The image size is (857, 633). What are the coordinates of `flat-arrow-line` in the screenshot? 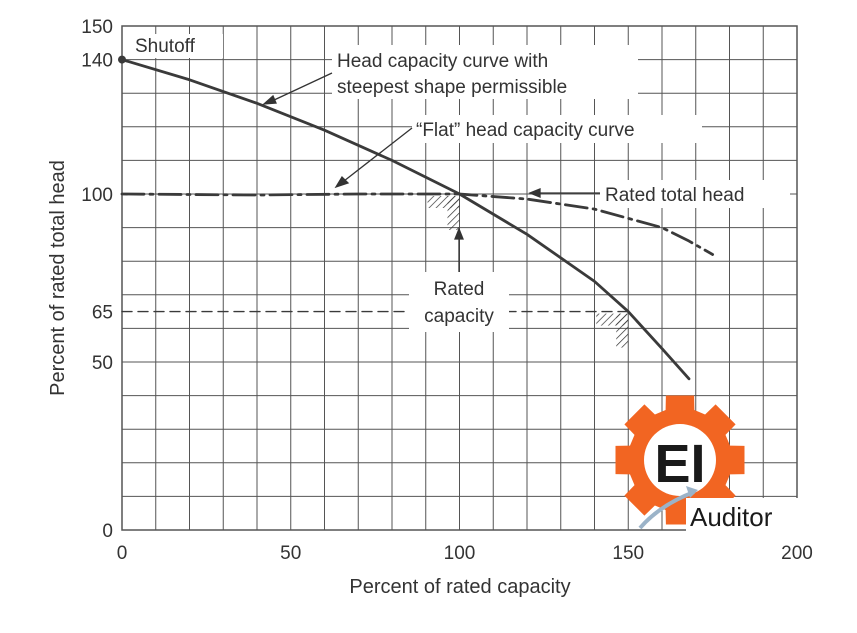 It's located at (378, 154).